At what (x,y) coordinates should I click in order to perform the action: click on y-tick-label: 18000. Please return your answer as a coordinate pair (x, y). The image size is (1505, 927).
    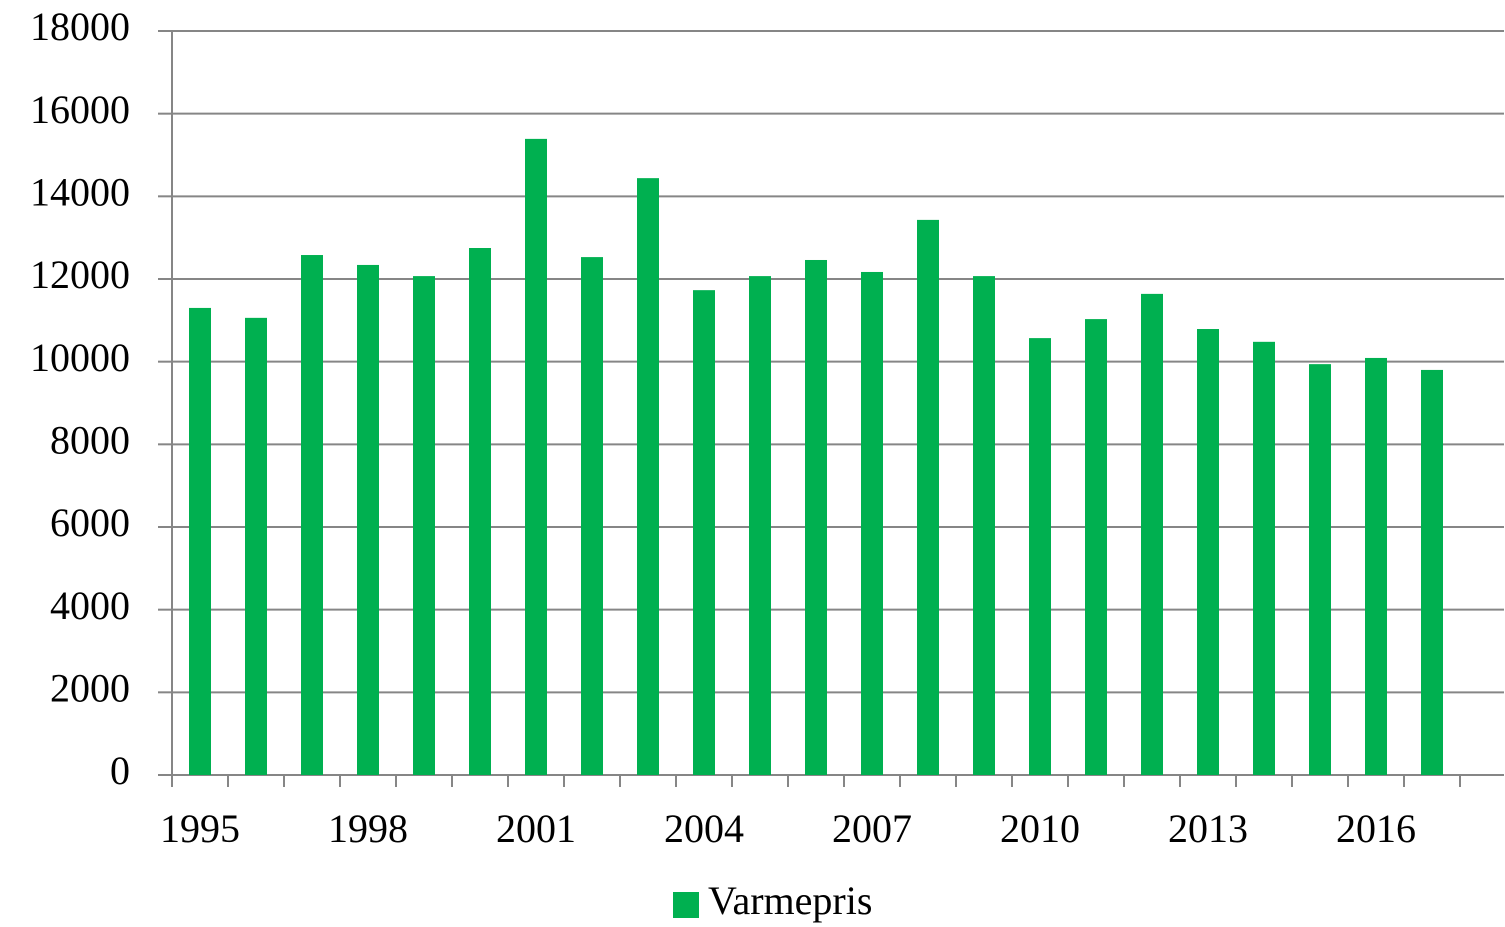
    Looking at the image, I should click on (80, 26).